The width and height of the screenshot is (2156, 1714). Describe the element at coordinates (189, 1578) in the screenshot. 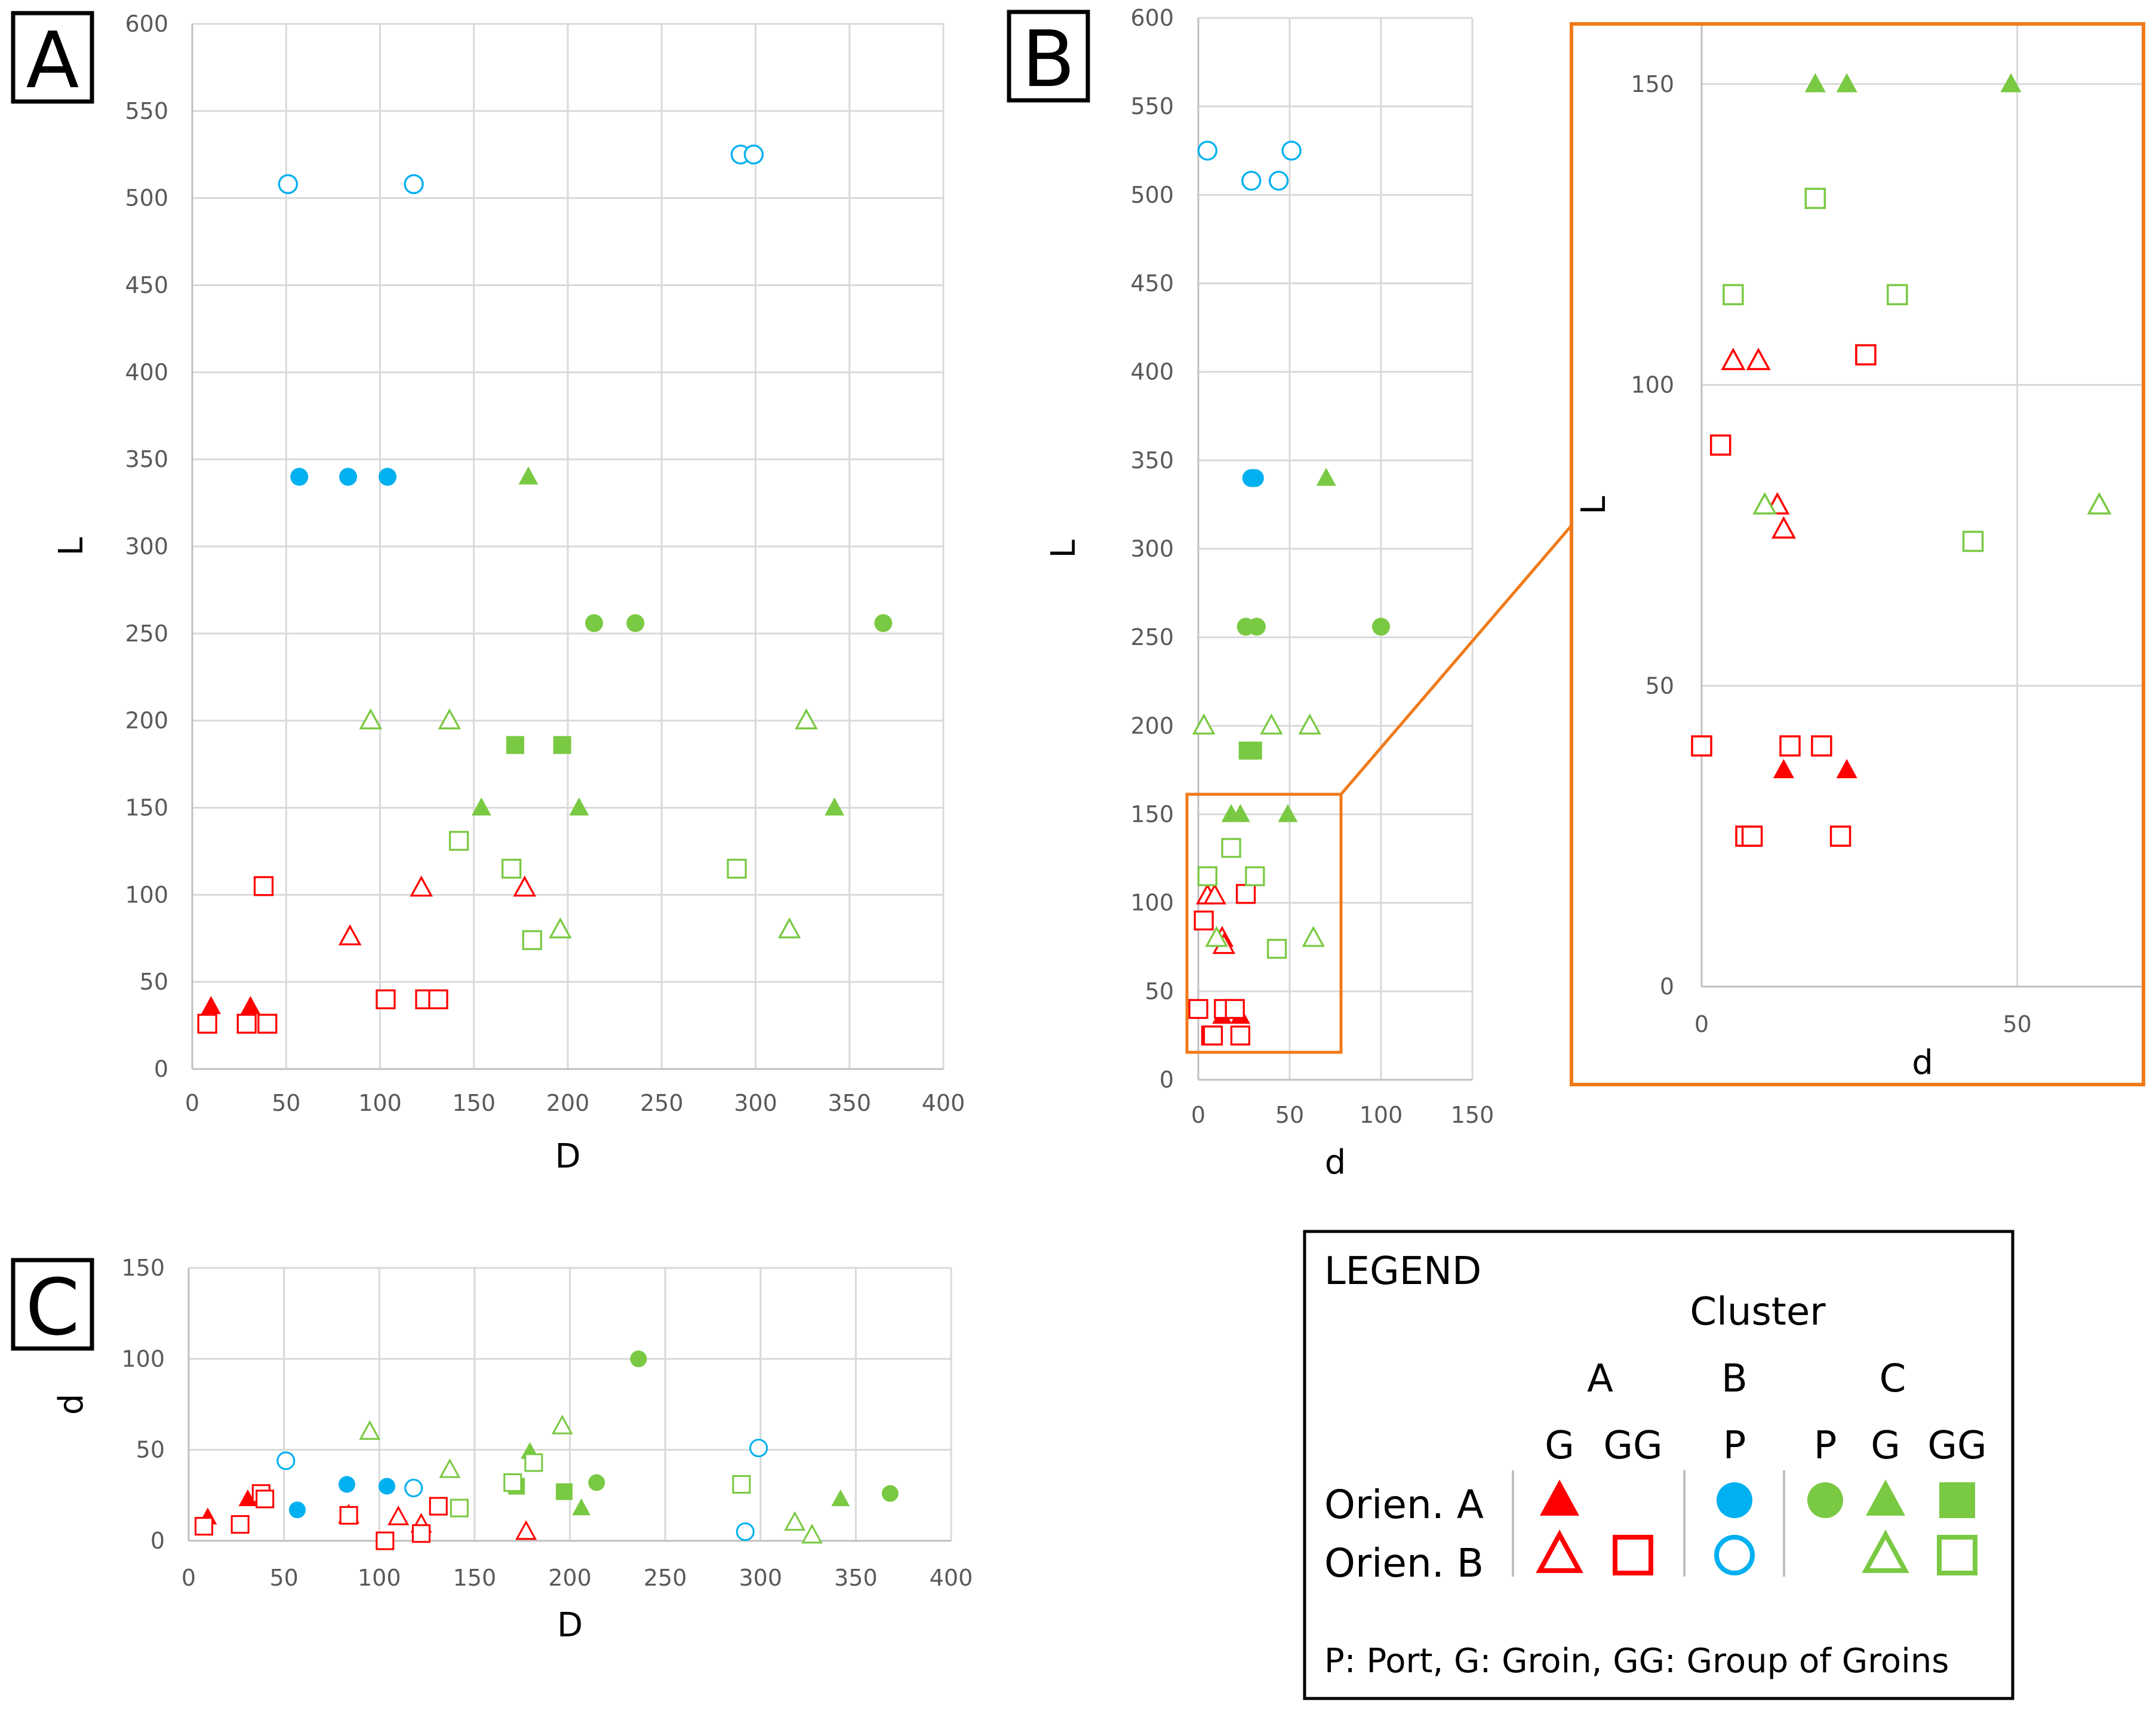

I see `panel-c-x-tick-label: 0` at that location.